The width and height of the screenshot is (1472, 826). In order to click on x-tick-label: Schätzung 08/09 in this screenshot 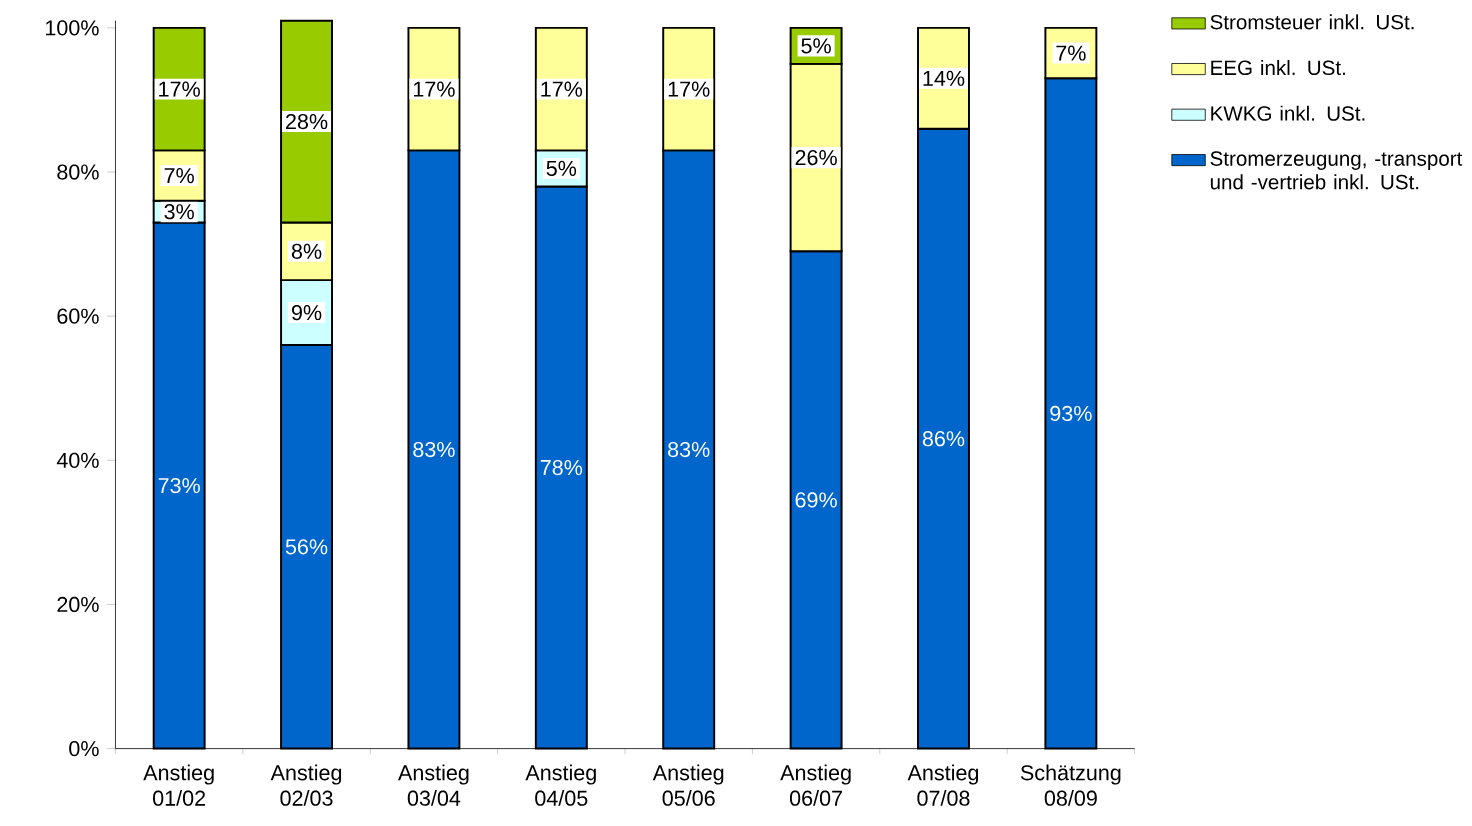, I will do `click(1070, 785)`.